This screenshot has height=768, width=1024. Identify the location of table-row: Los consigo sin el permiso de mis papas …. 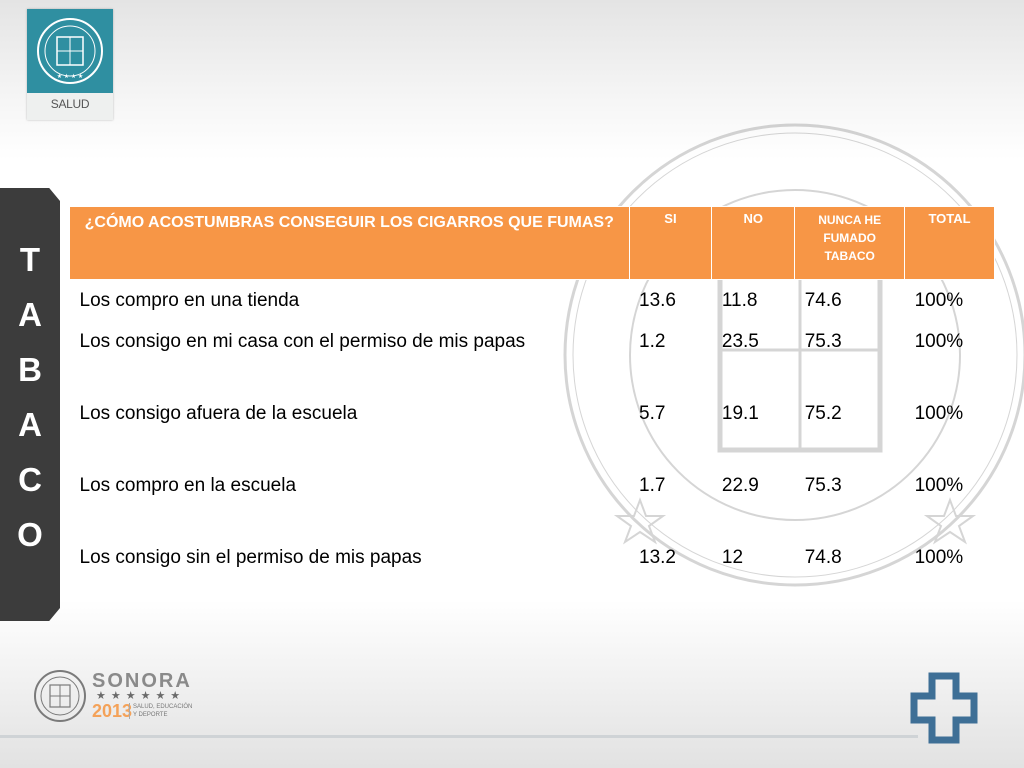
(532, 562).